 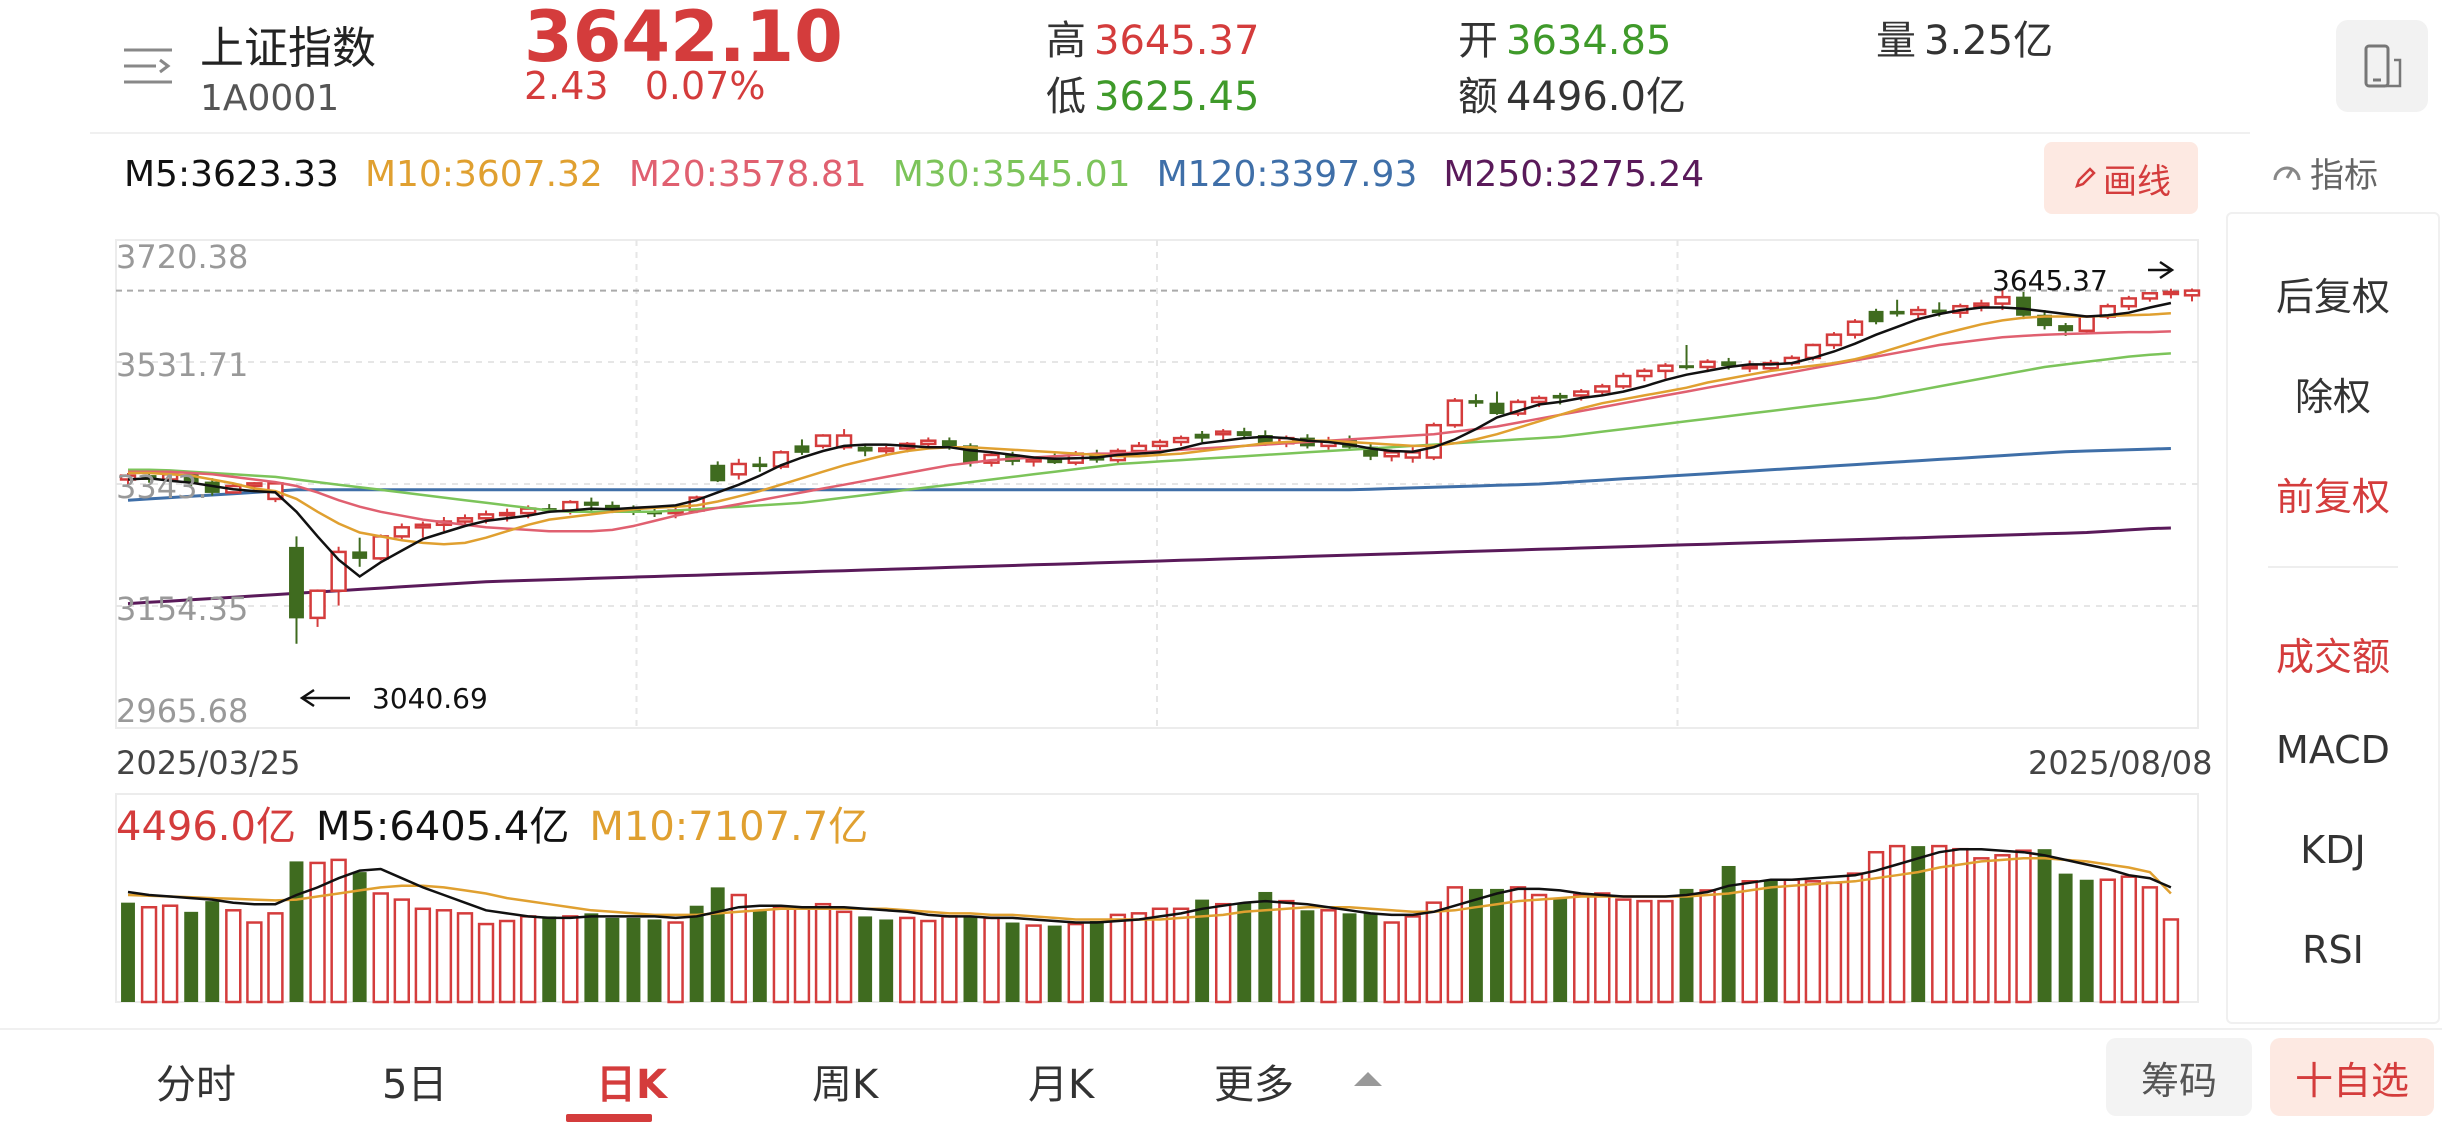 What do you see at coordinates (442, 827) in the screenshot?
I see `volume-m5: M5:6405.4亿` at bounding box center [442, 827].